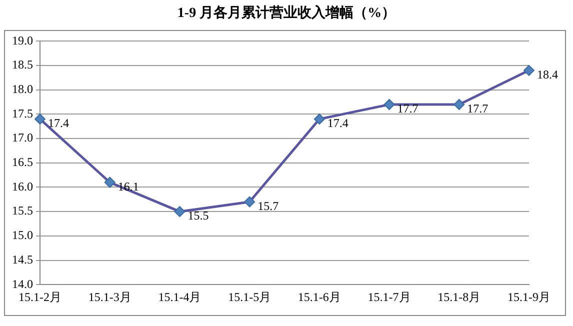  I want to click on data-label: 15.5, so click(198, 215).